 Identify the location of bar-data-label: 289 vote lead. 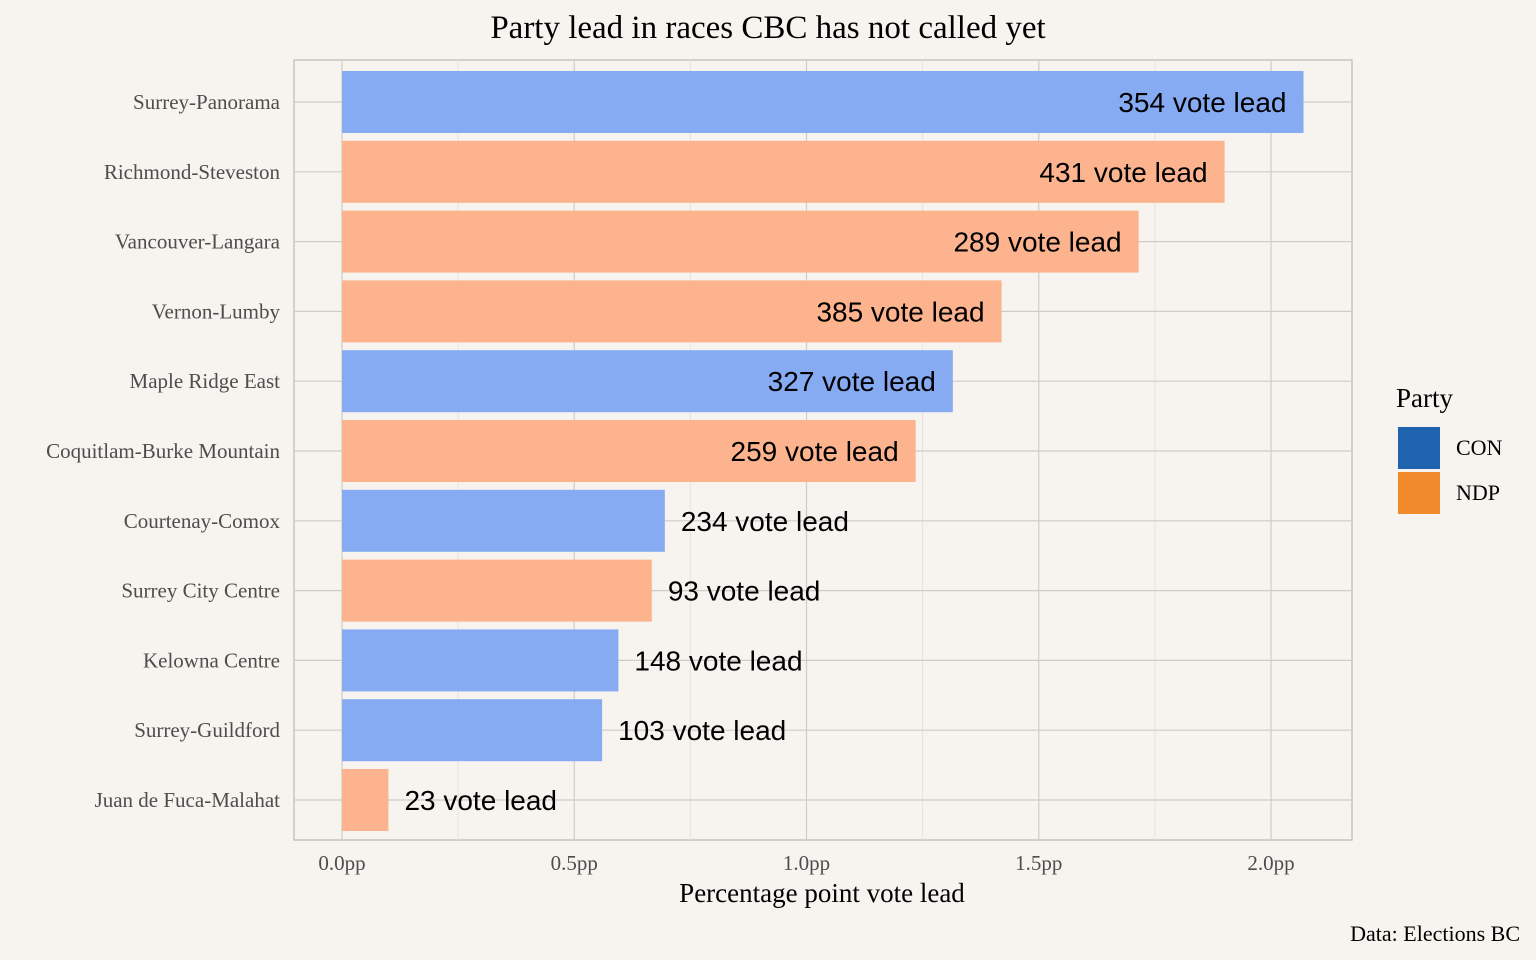
(1037, 242).